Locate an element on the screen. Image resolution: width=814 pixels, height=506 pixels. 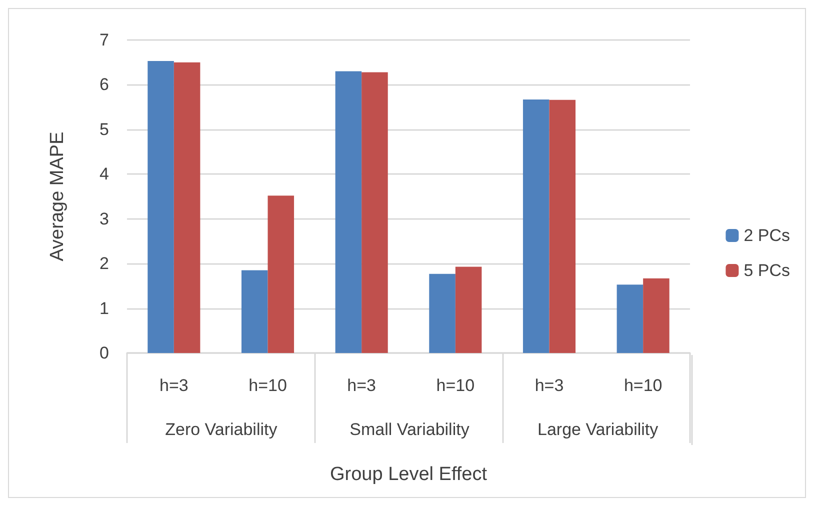
y-tick-label: 5 is located at coordinates (104, 129).